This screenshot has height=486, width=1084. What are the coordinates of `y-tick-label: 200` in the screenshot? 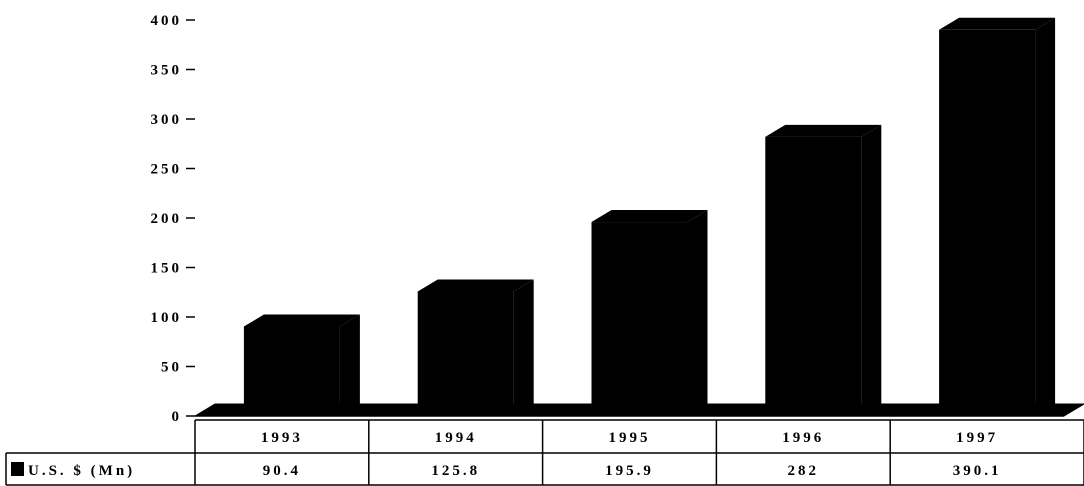 It's located at (167, 219).